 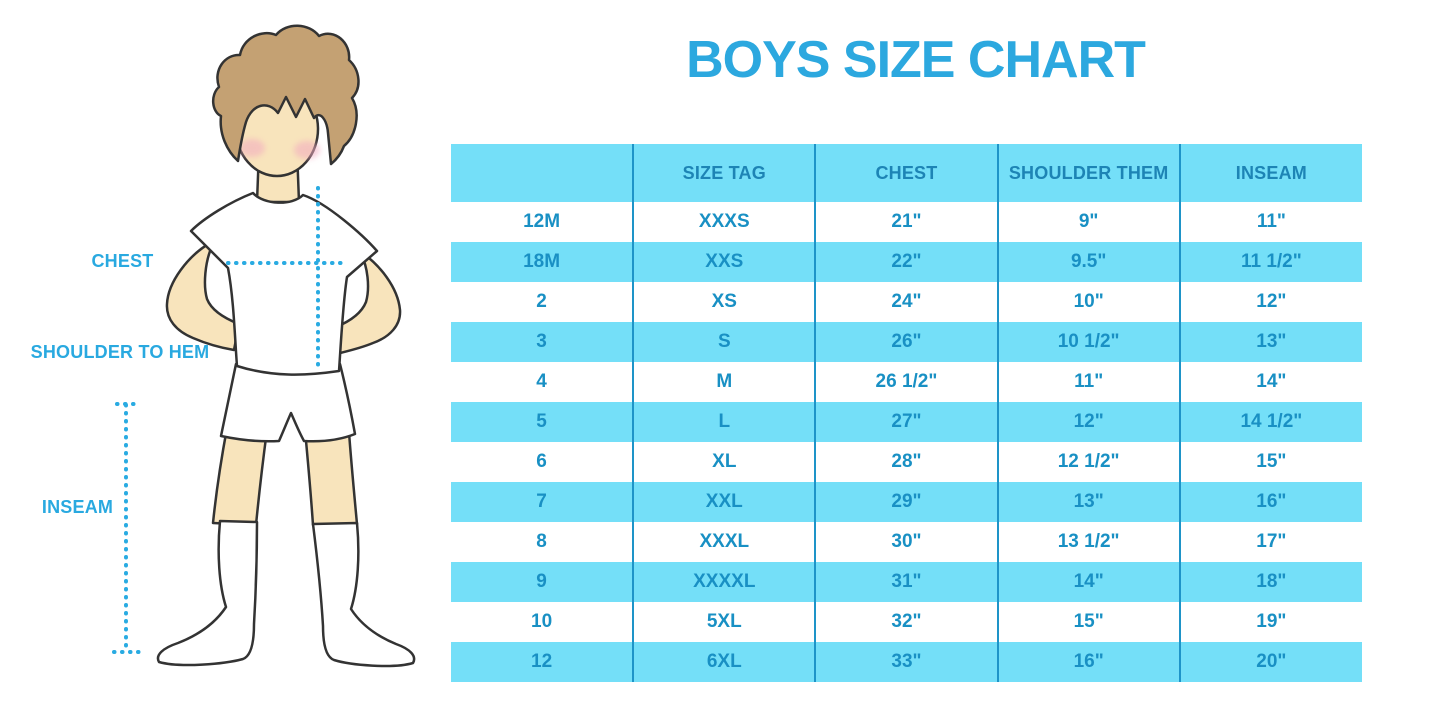 What do you see at coordinates (1270, 173) in the screenshot?
I see `header-cell-inseam: INSEAM` at bounding box center [1270, 173].